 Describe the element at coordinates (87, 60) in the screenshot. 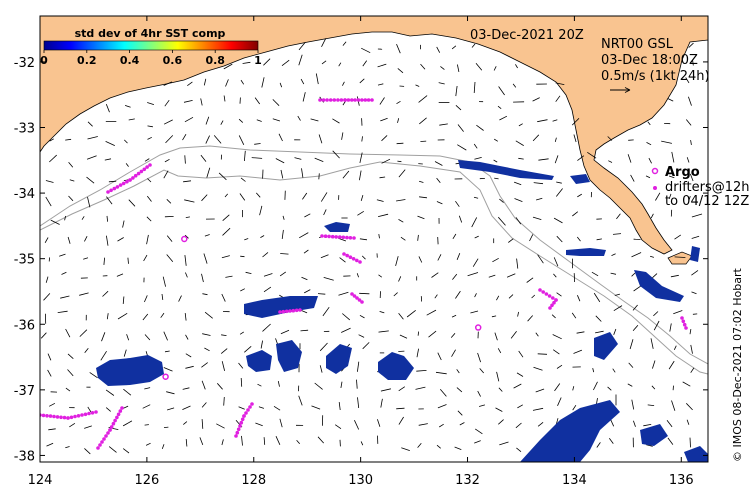

I see `colorbar-tick-label: 0.2` at that location.